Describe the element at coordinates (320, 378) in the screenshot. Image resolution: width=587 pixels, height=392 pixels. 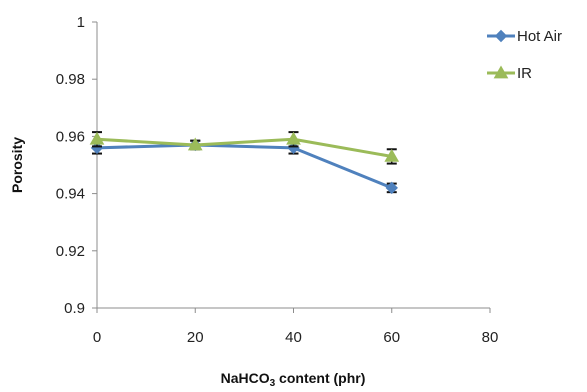
I see `x-axis-title-rest: content (phr)` at that location.